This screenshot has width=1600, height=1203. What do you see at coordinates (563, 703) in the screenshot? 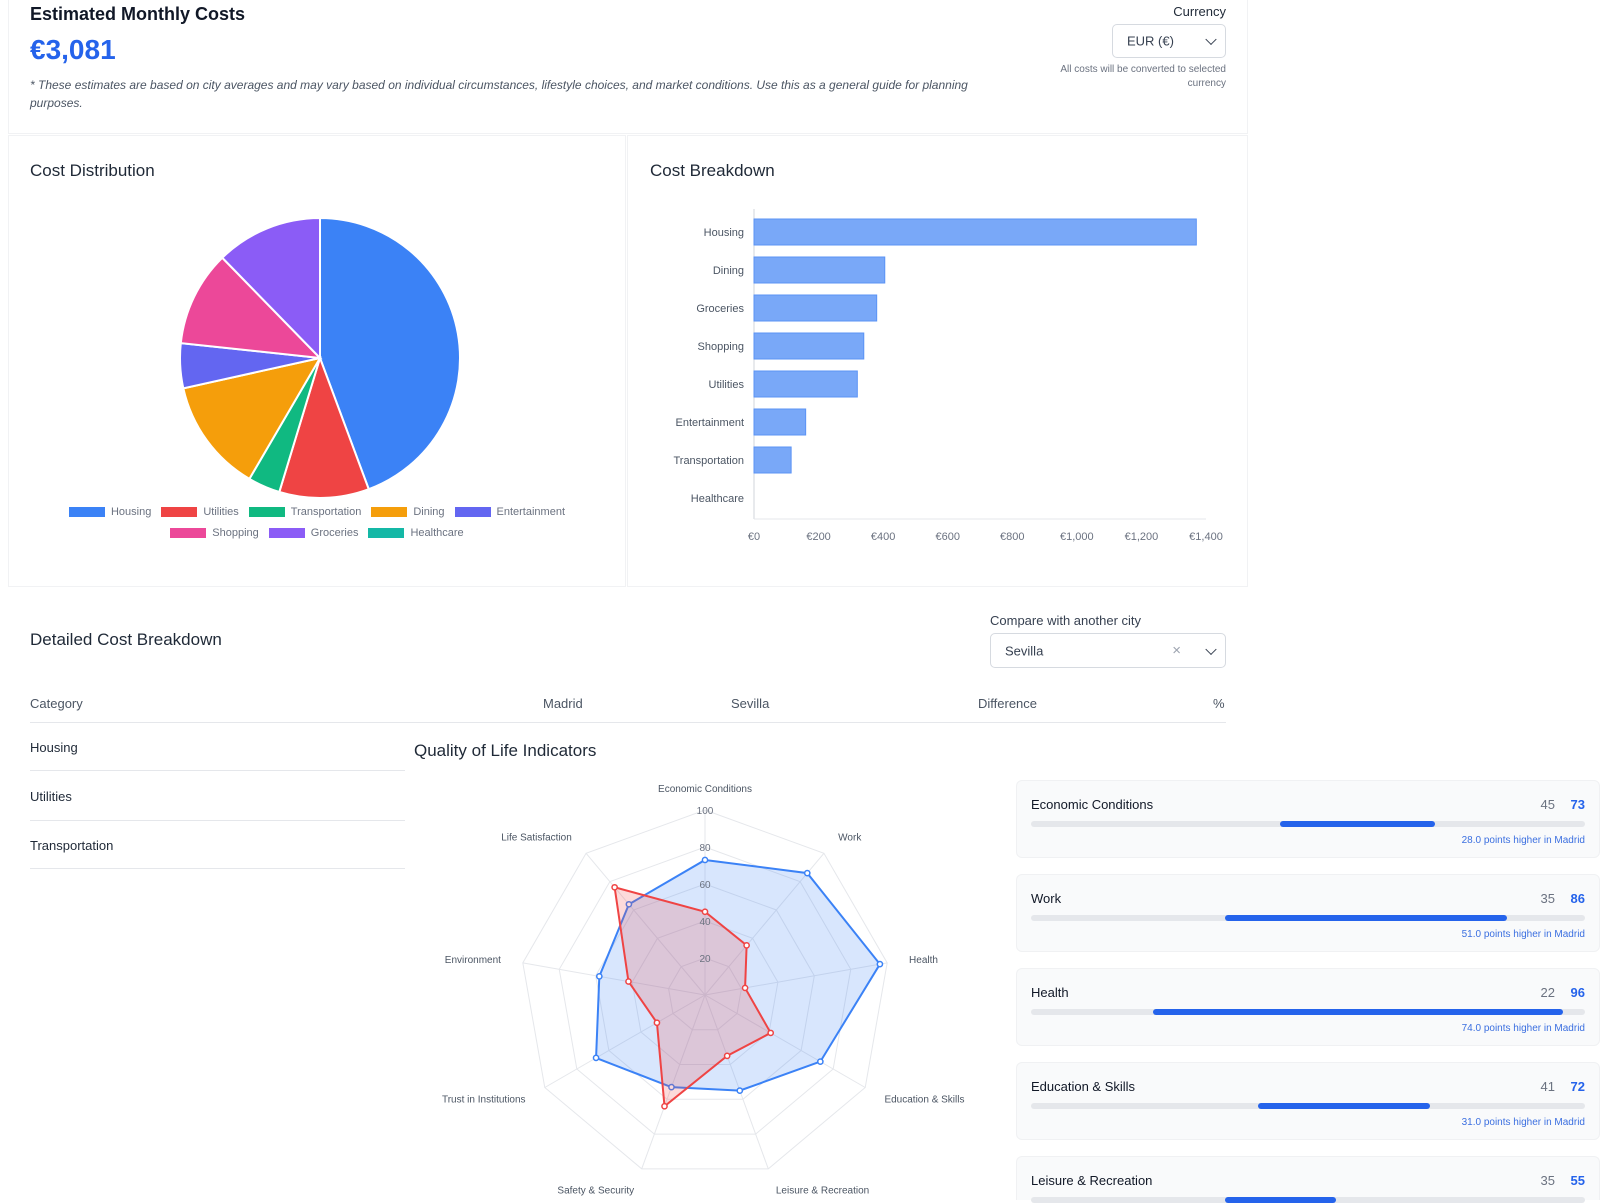
I see `col-madrid: Madrid` at bounding box center [563, 703].